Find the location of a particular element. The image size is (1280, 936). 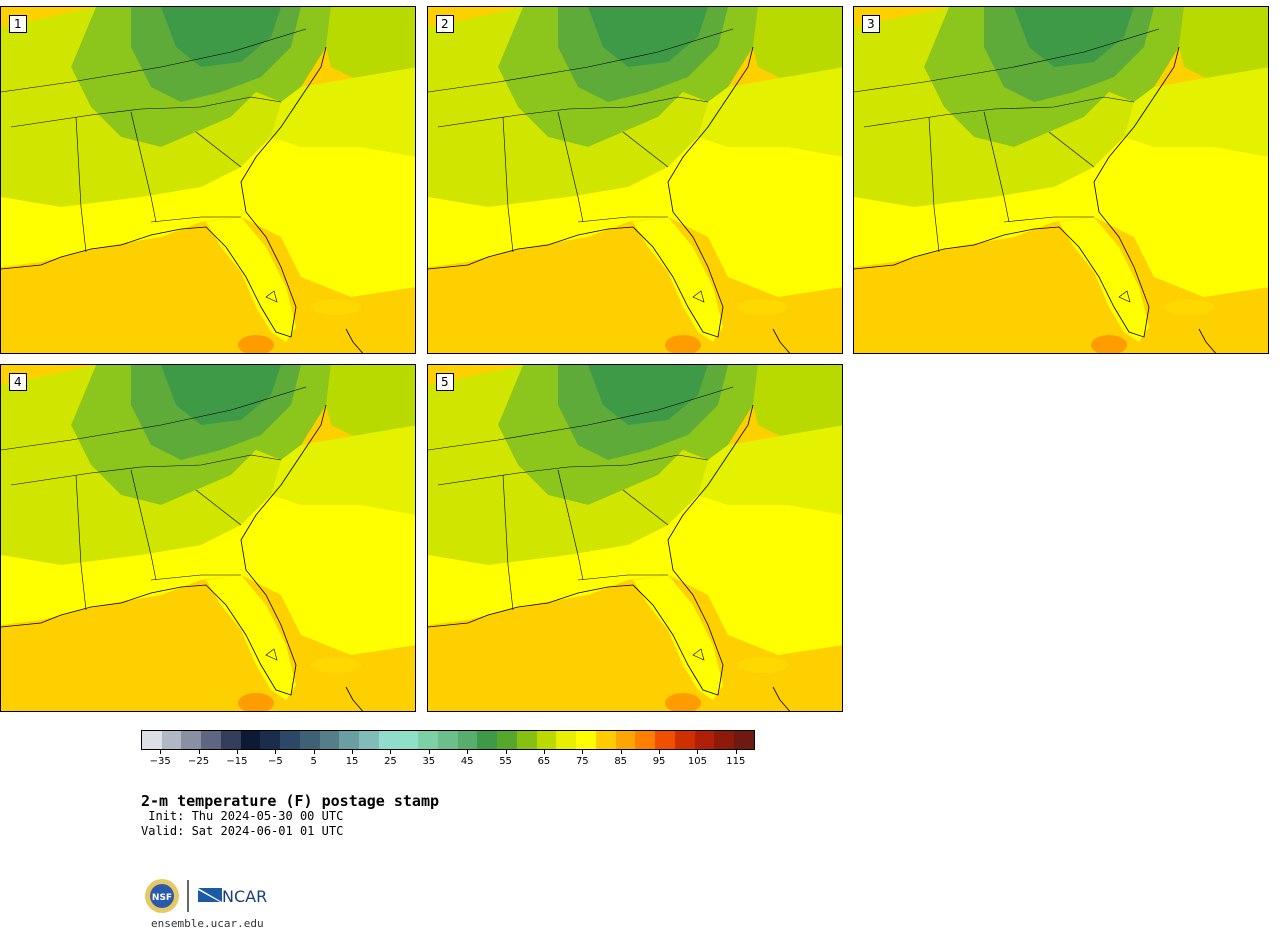

colorbar-tick-label: 85 is located at coordinates (621, 761).